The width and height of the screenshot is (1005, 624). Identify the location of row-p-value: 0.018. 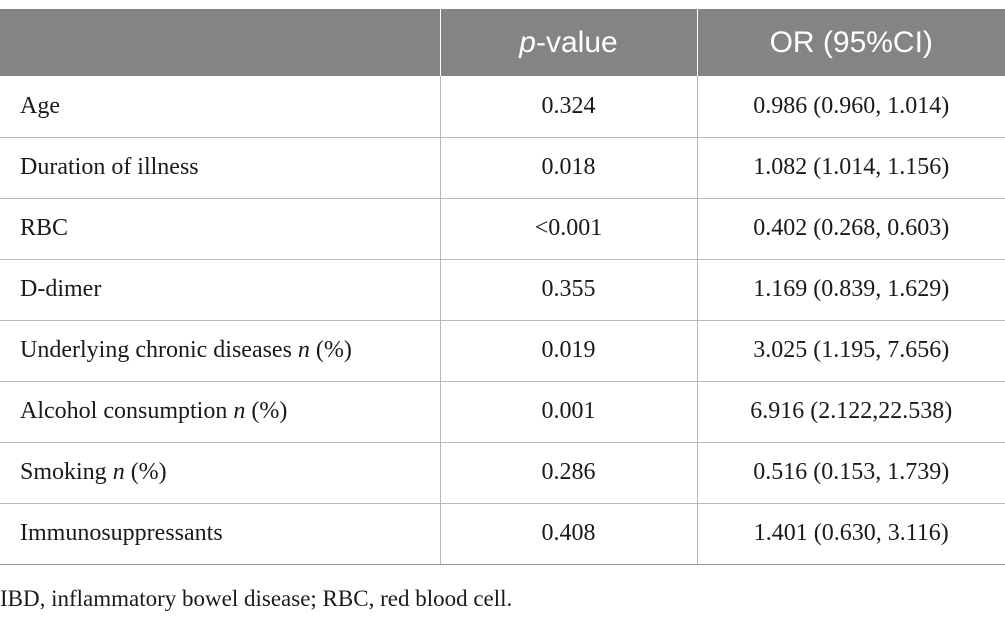
(568, 168).